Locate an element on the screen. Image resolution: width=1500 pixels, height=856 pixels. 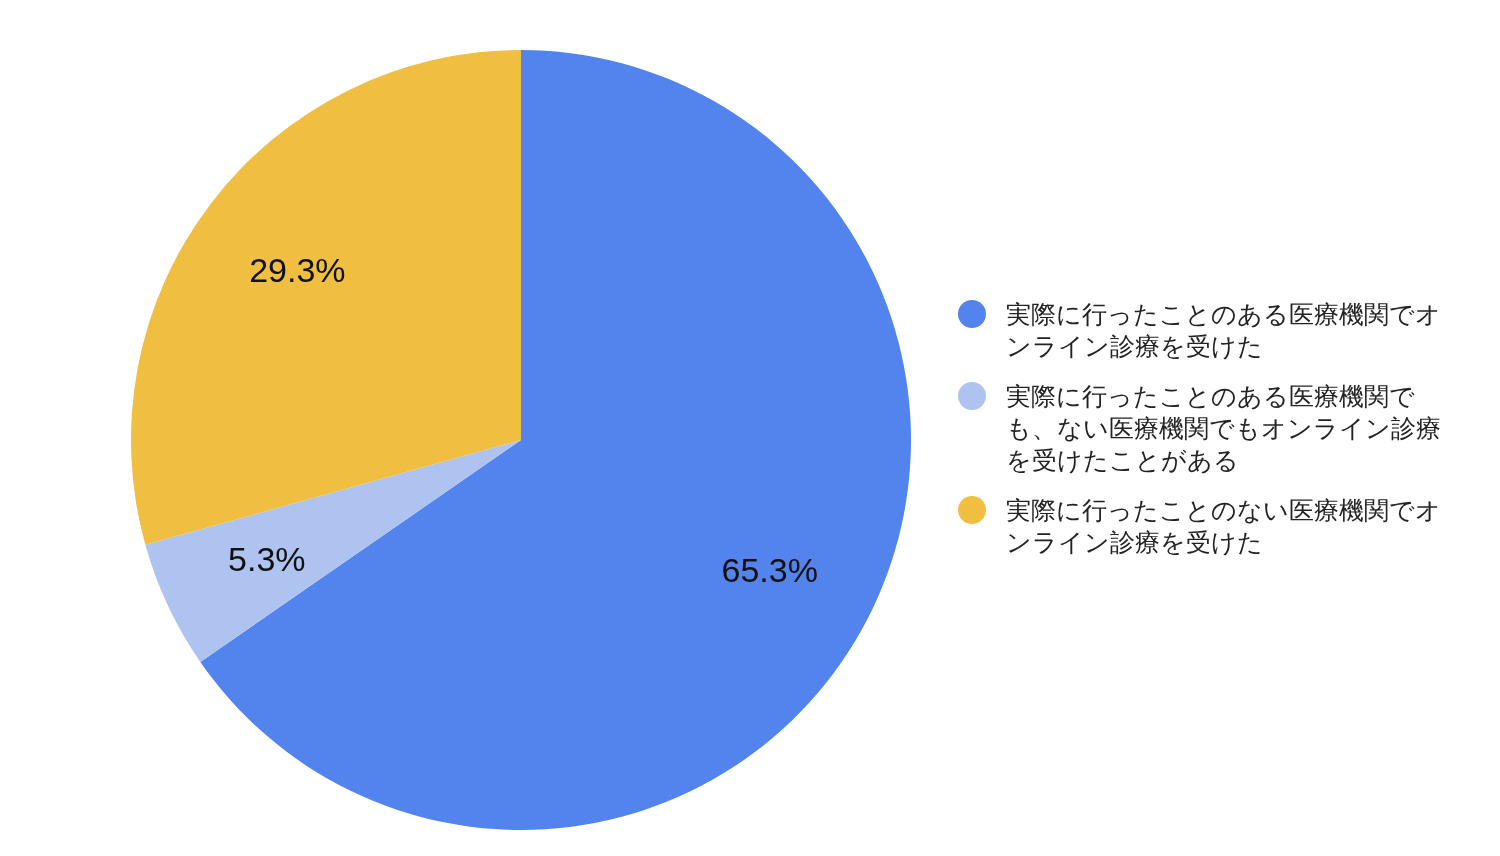
legend-label: 実際に行ったことのある医療機関でオンライン診療を受けた is located at coordinates (1224, 330).